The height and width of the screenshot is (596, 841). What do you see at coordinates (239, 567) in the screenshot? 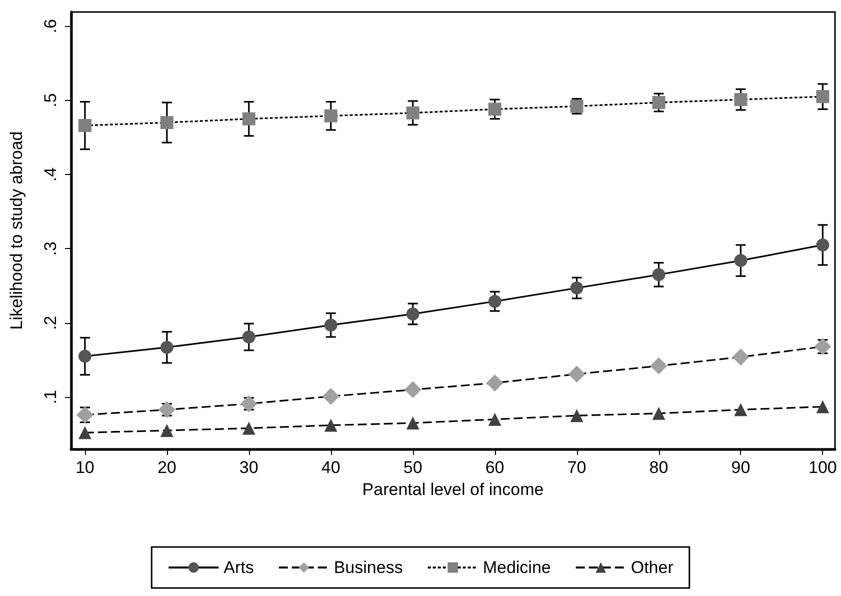
I see `legend-label: Arts` at bounding box center [239, 567].